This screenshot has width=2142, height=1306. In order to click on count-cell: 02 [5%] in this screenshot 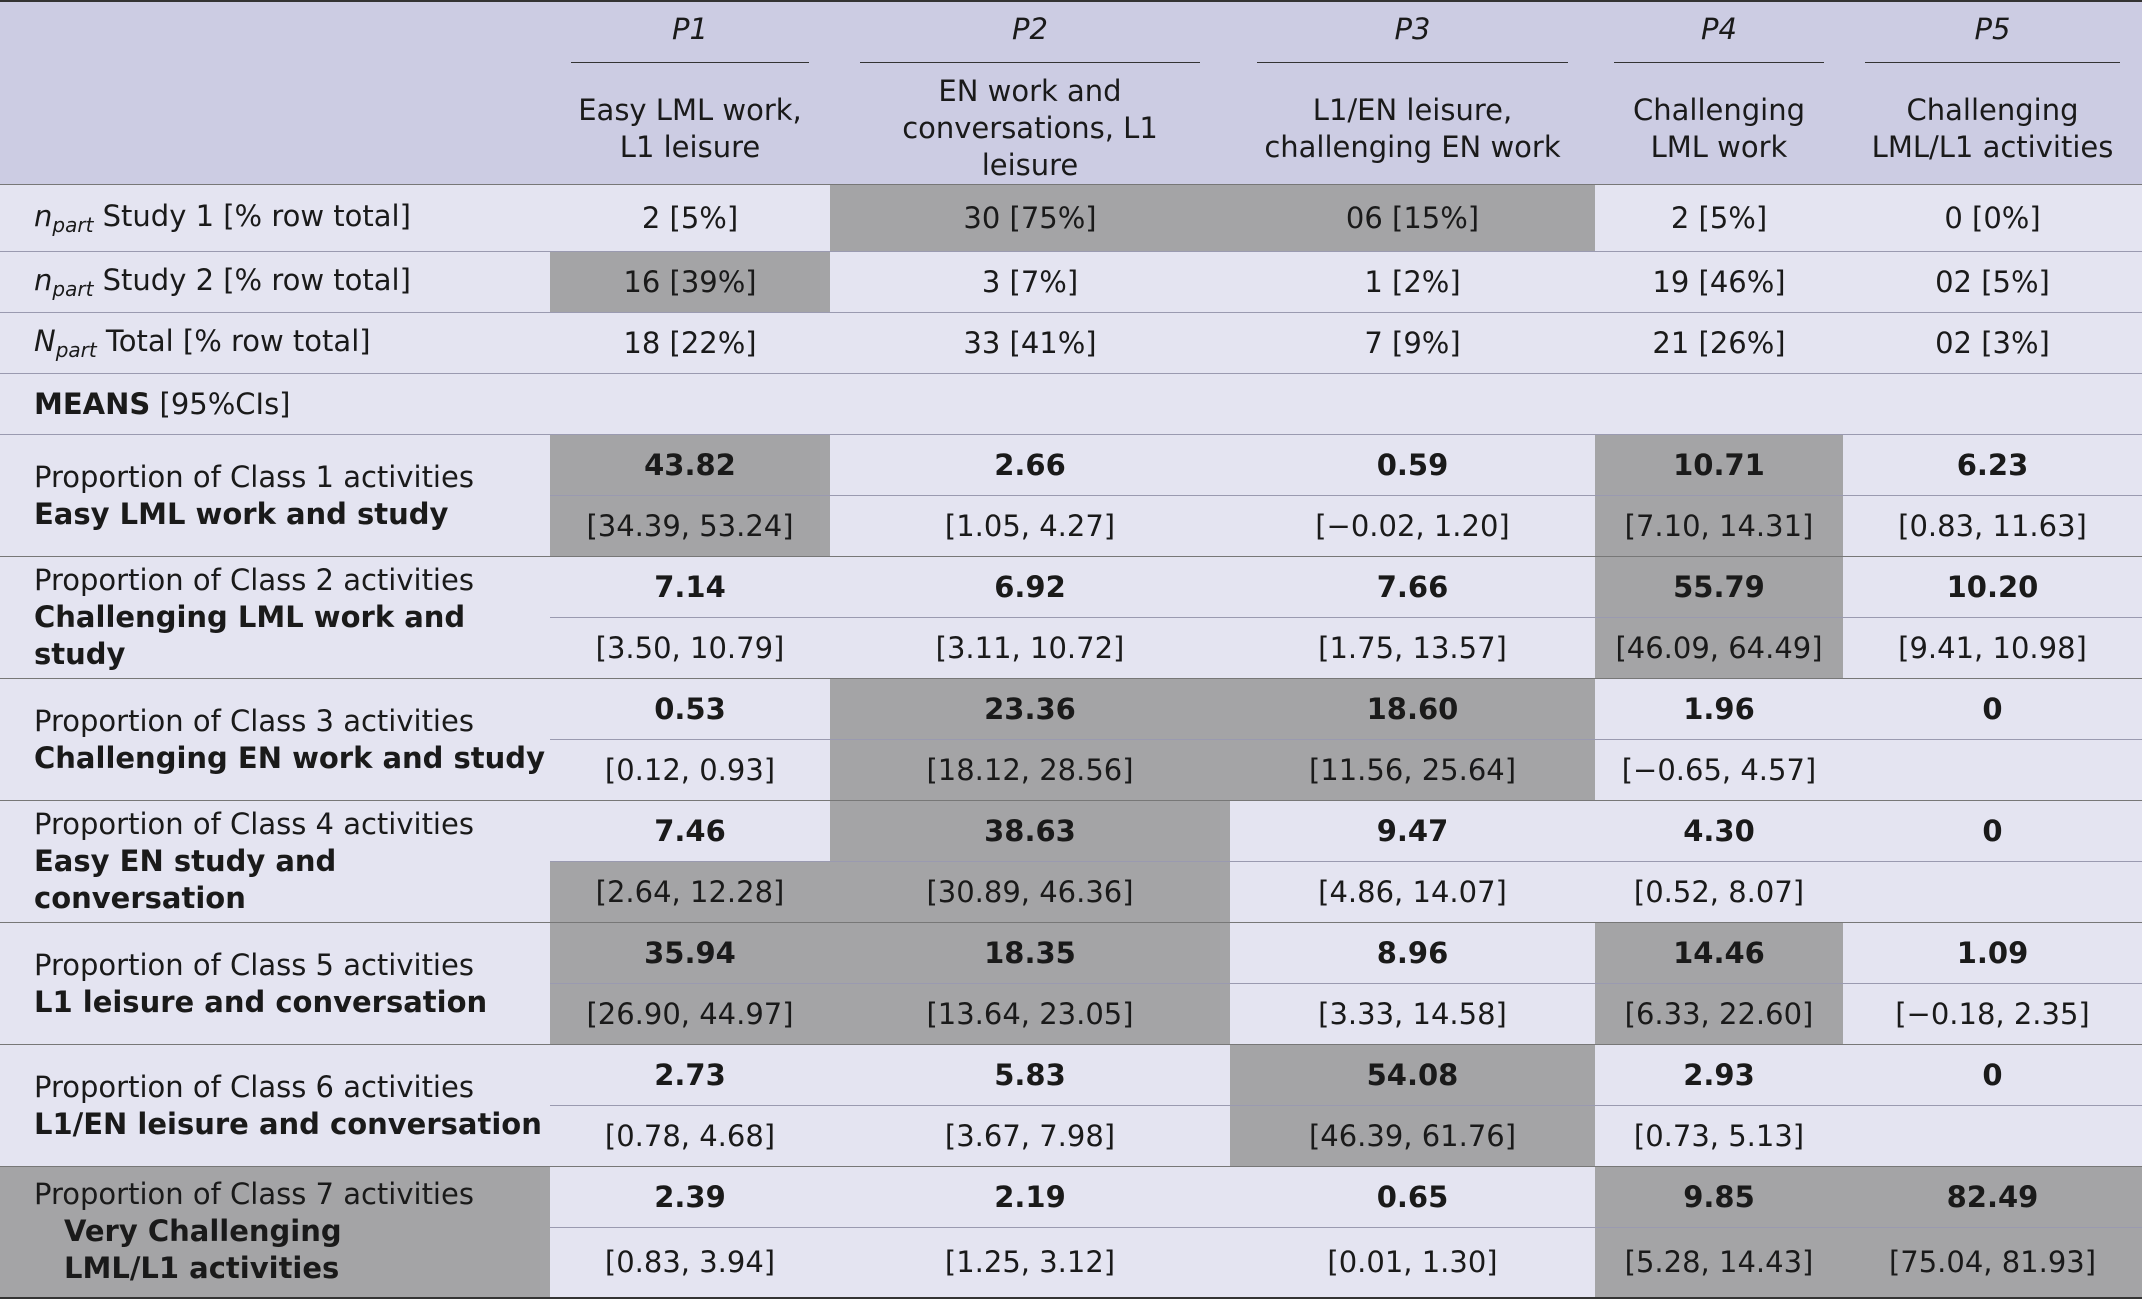, I will do `click(1992, 282)`.